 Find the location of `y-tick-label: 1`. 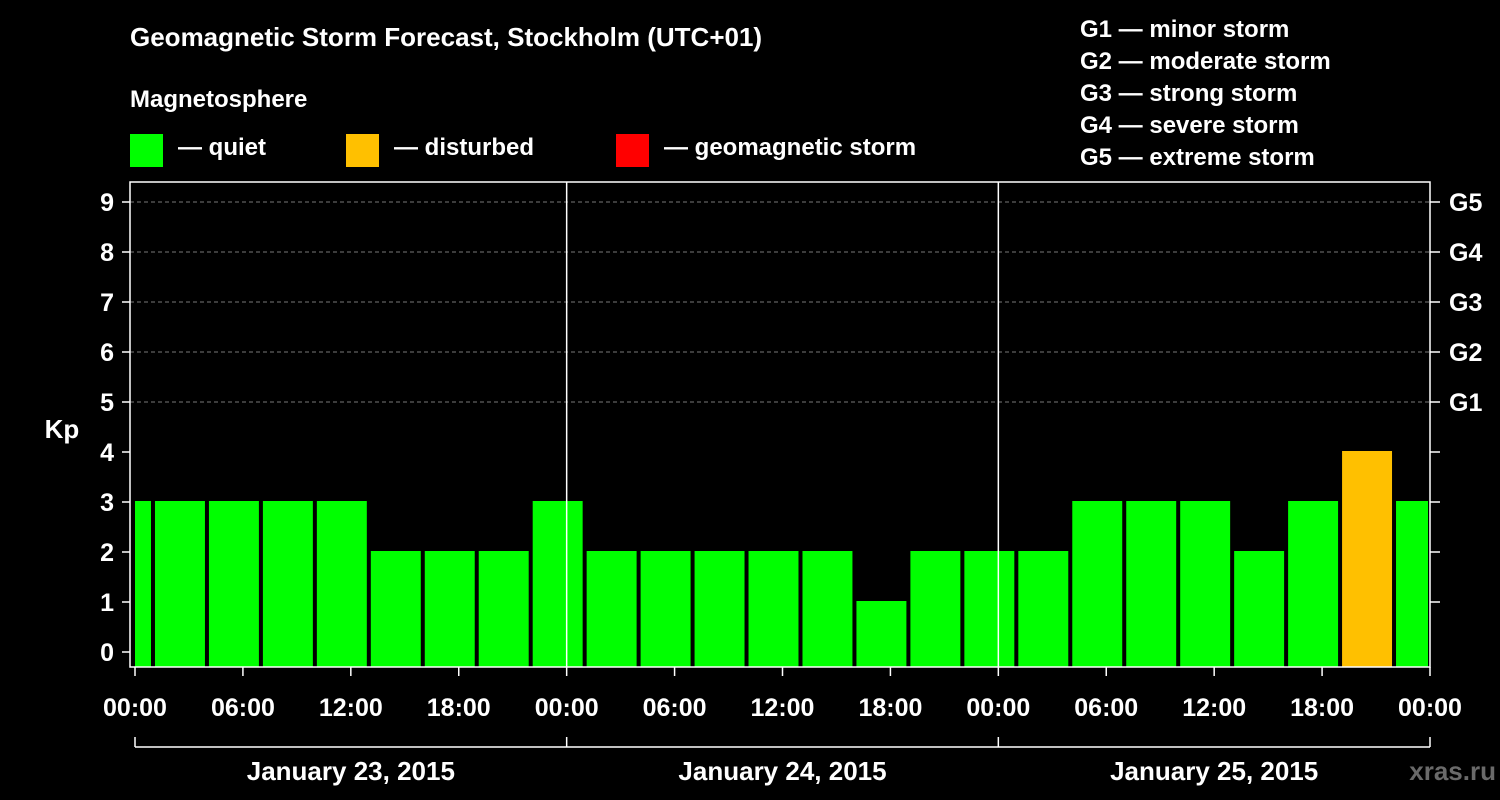

y-tick-label: 1 is located at coordinates (107, 603).